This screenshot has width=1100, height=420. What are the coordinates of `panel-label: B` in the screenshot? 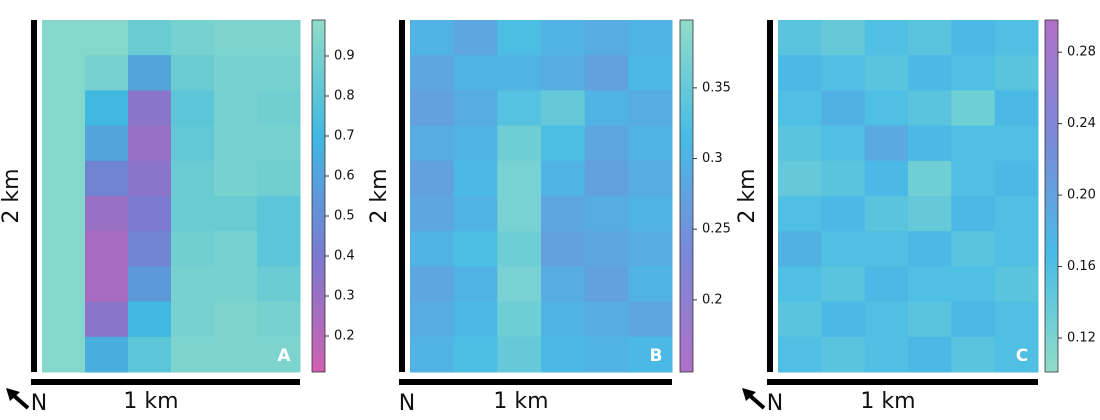 It's located at (656, 356).